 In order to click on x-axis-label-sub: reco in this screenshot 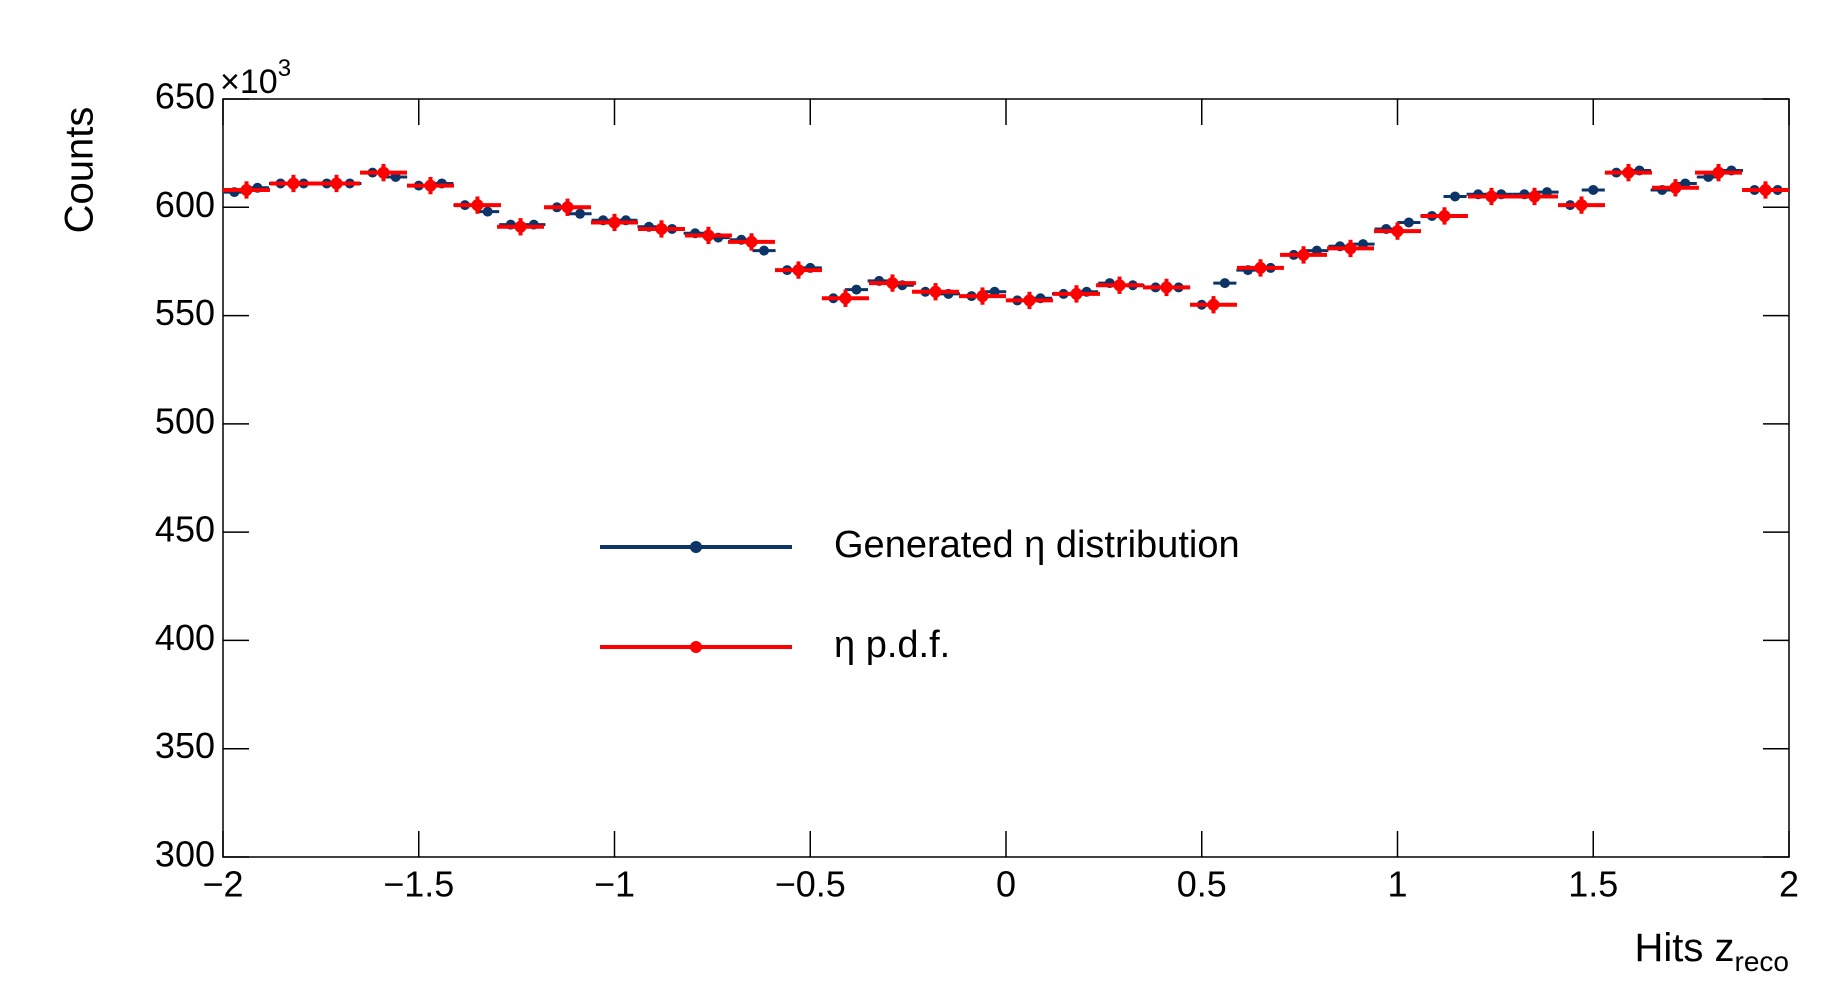, I will do `click(1762, 961)`.